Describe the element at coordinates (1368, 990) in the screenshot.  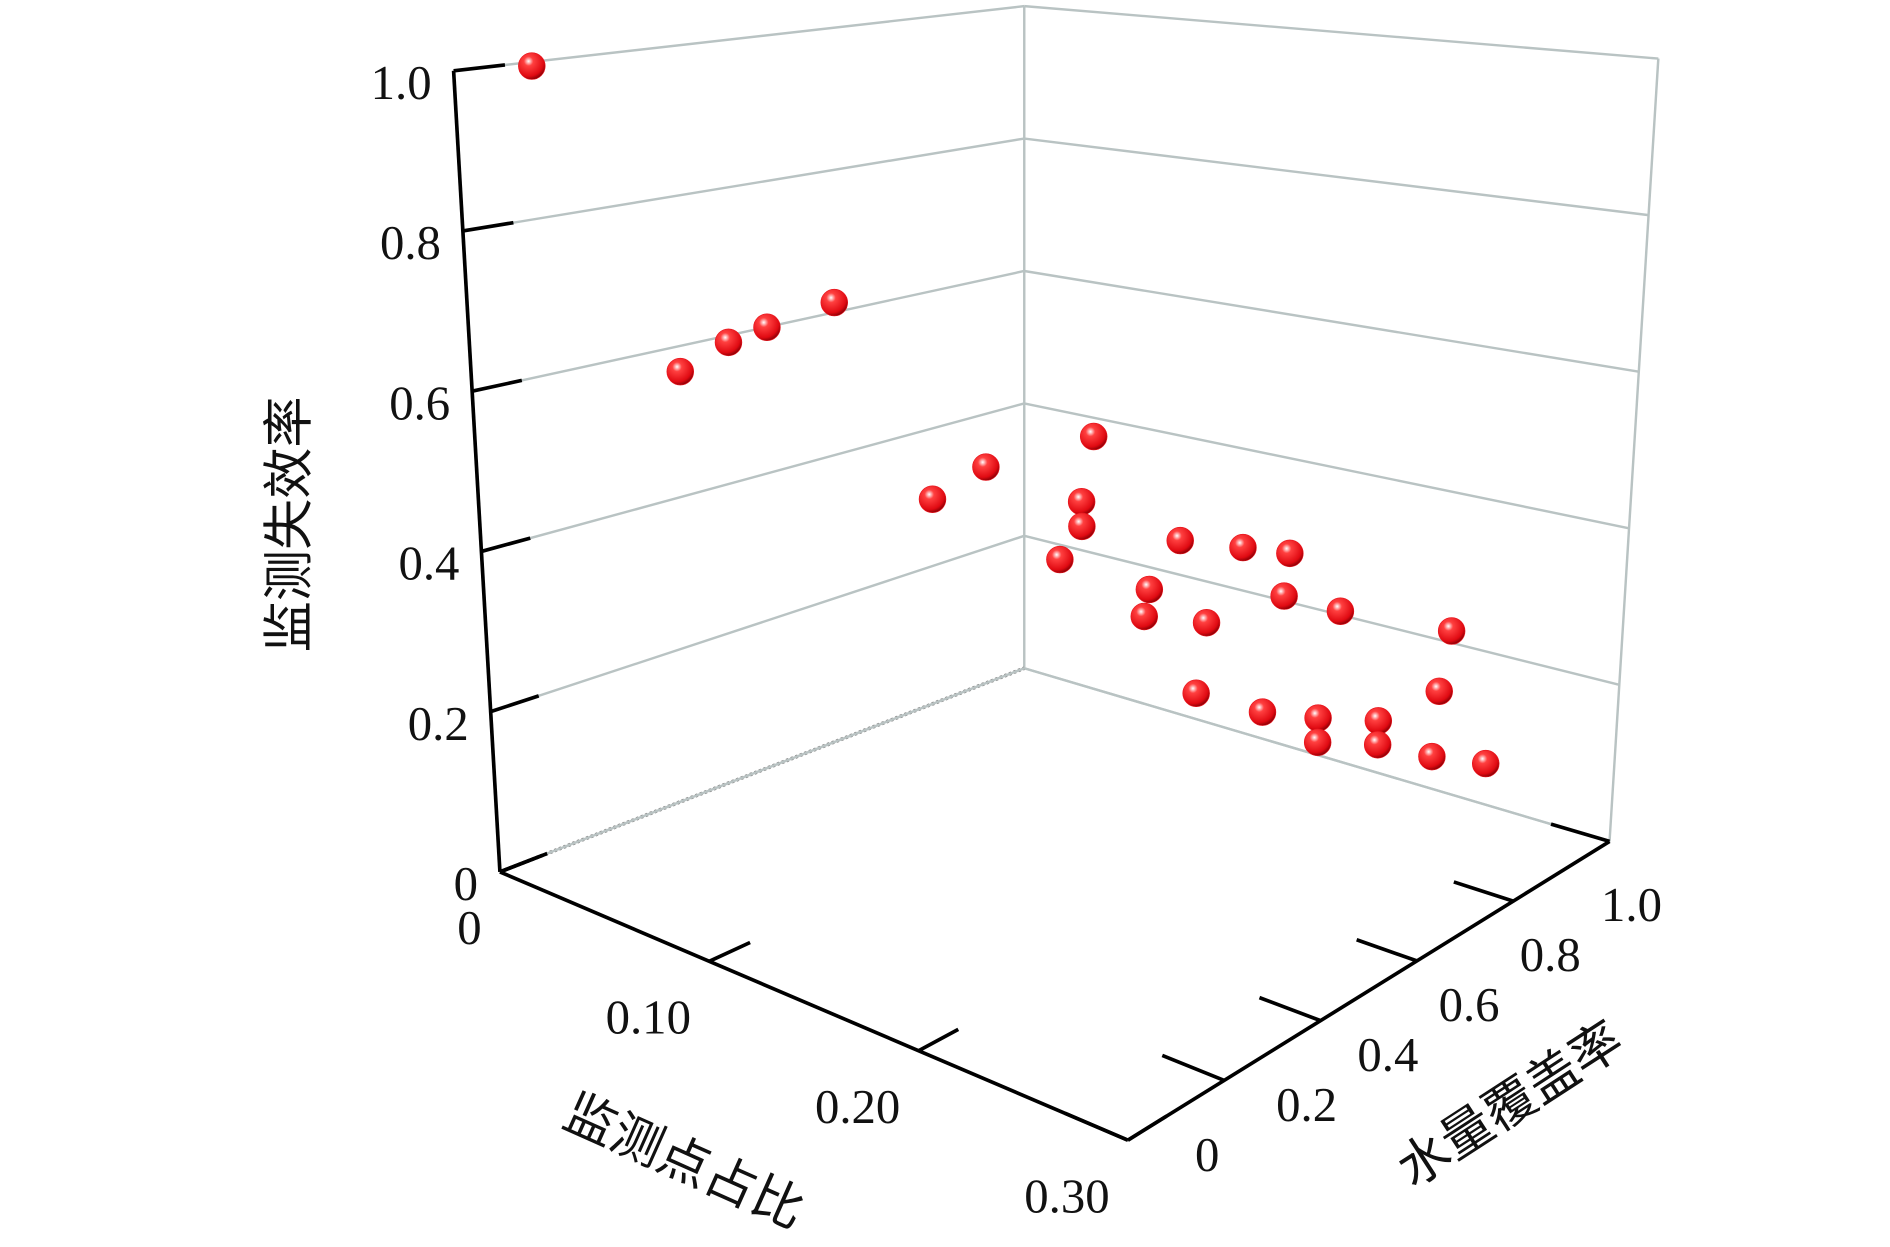
I see `y-axis` at that location.